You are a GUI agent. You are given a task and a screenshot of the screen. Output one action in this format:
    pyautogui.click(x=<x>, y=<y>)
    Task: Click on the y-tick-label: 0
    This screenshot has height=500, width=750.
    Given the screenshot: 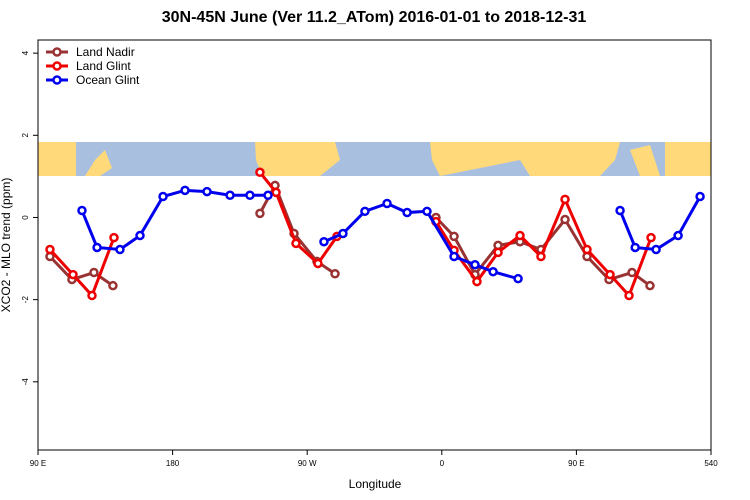 What is the action you would take?
    pyautogui.click(x=25, y=217)
    